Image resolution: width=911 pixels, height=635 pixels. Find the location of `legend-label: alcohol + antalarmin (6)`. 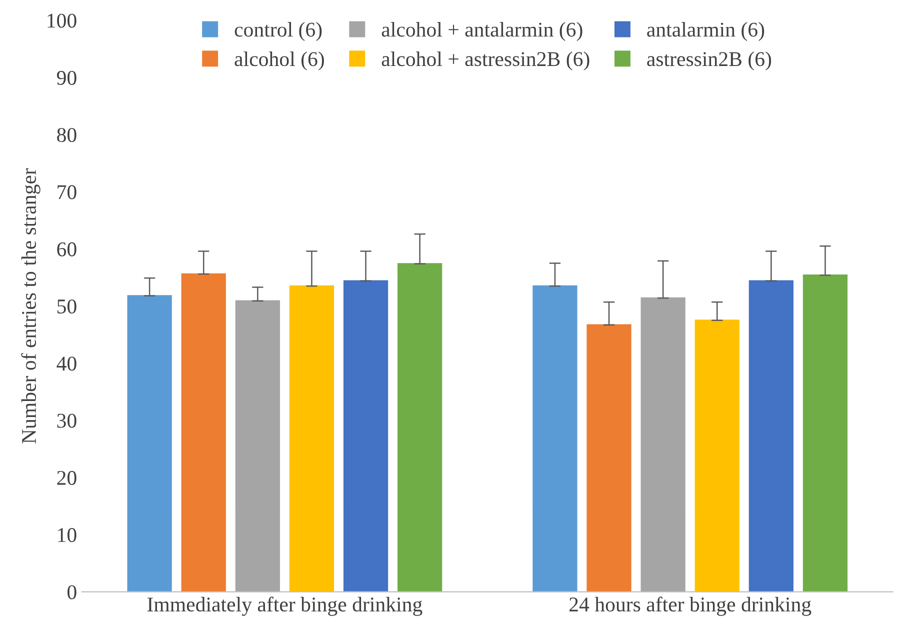

legend-label: alcohol + antalarmin (6) is located at coordinates (482, 31).